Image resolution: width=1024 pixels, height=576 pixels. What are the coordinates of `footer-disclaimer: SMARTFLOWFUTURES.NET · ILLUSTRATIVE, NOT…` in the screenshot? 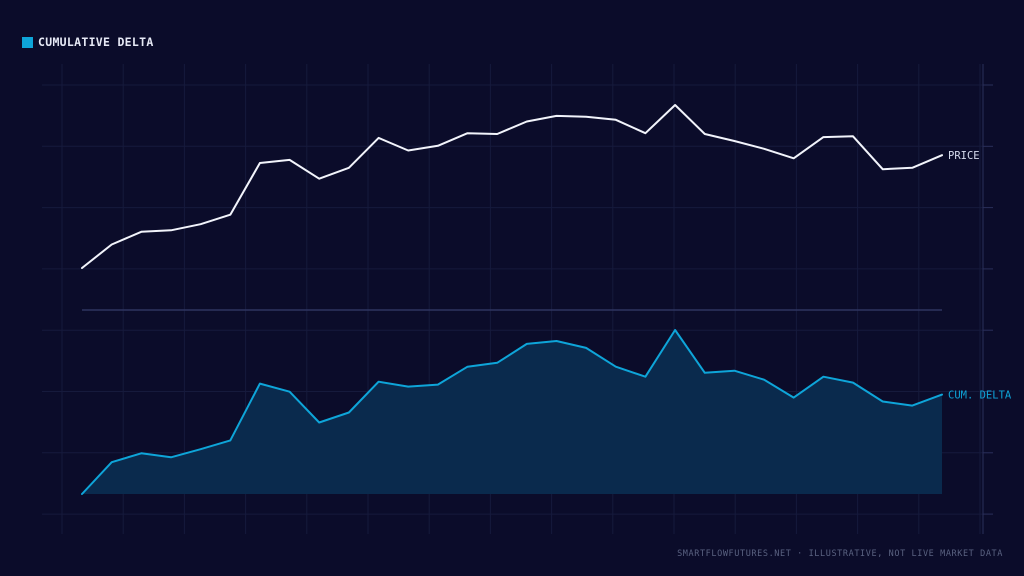 It's located at (840, 554).